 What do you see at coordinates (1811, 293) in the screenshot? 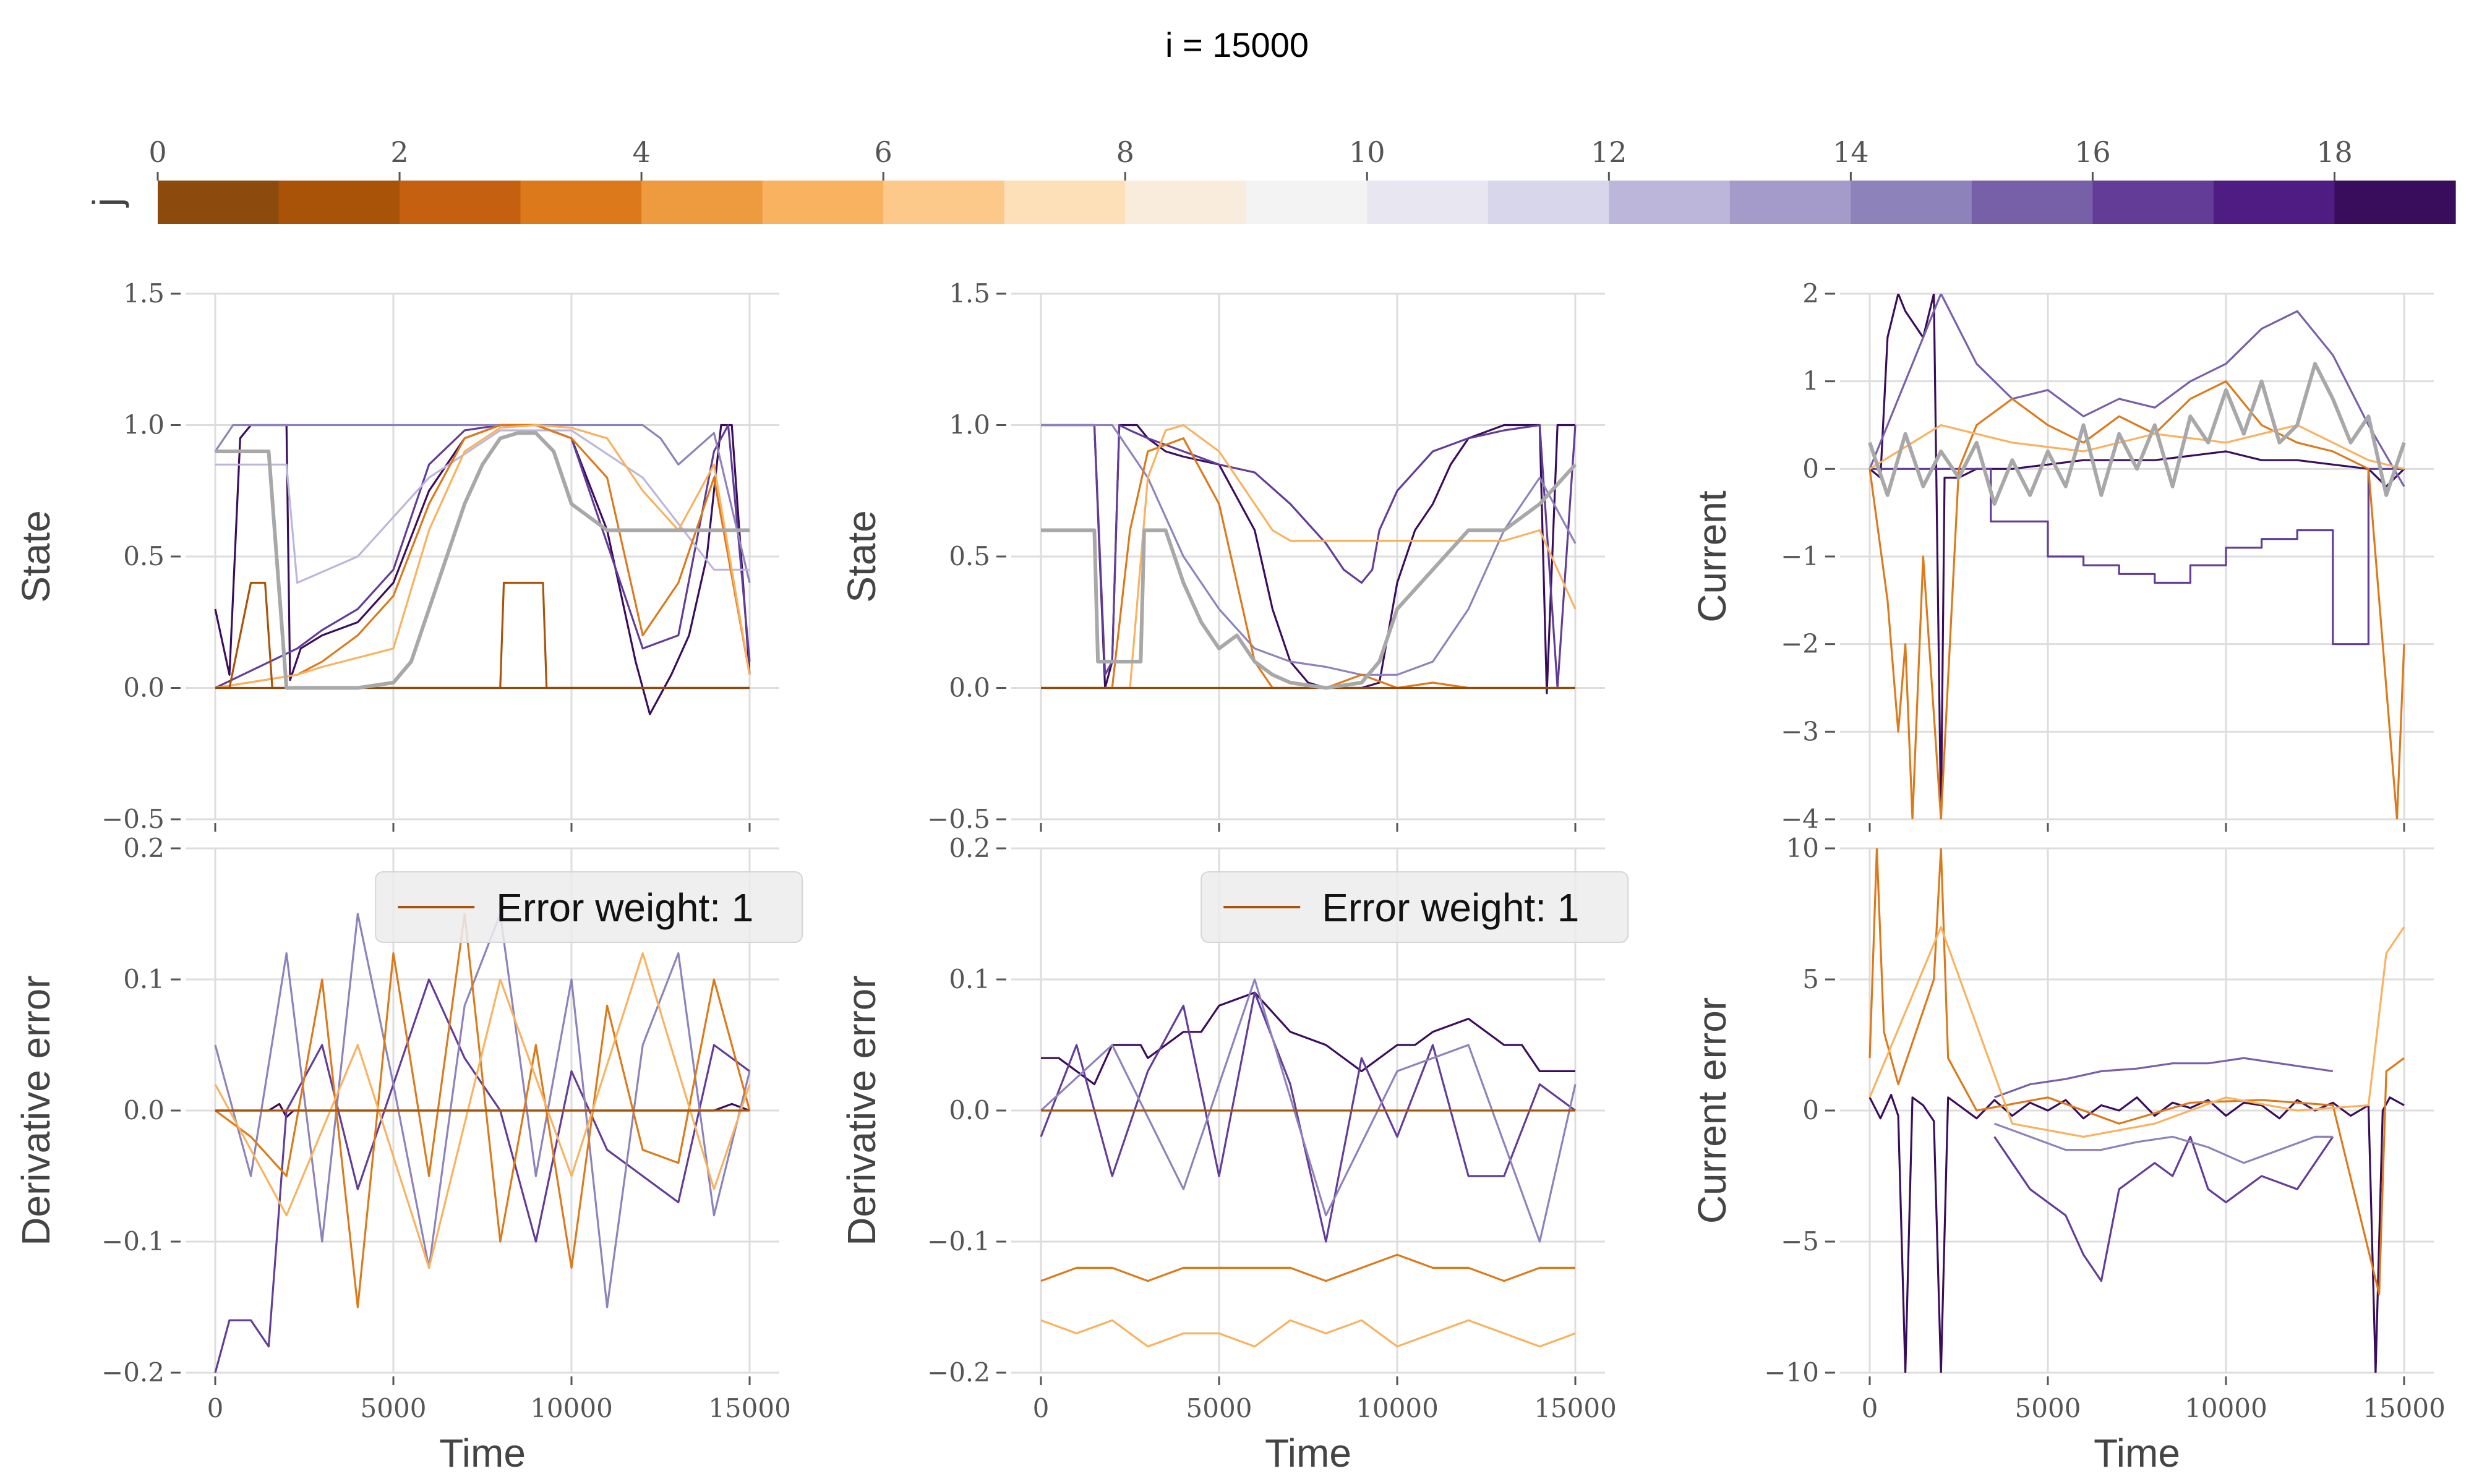
I see `y-tick-label: 2` at bounding box center [1811, 293].